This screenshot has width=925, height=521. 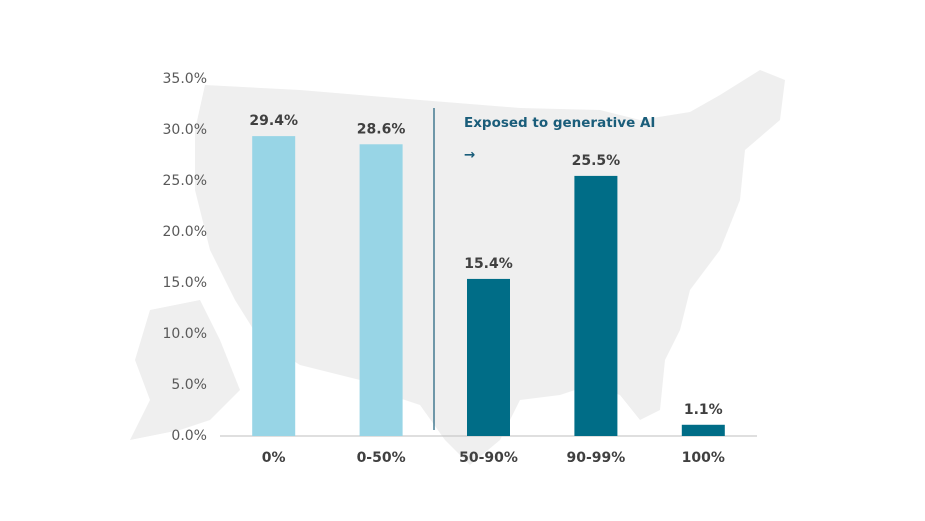 What do you see at coordinates (185, 181) in the screenshot?
I see `y-tick-label: 25.0%` at bounding box center [185, 181].